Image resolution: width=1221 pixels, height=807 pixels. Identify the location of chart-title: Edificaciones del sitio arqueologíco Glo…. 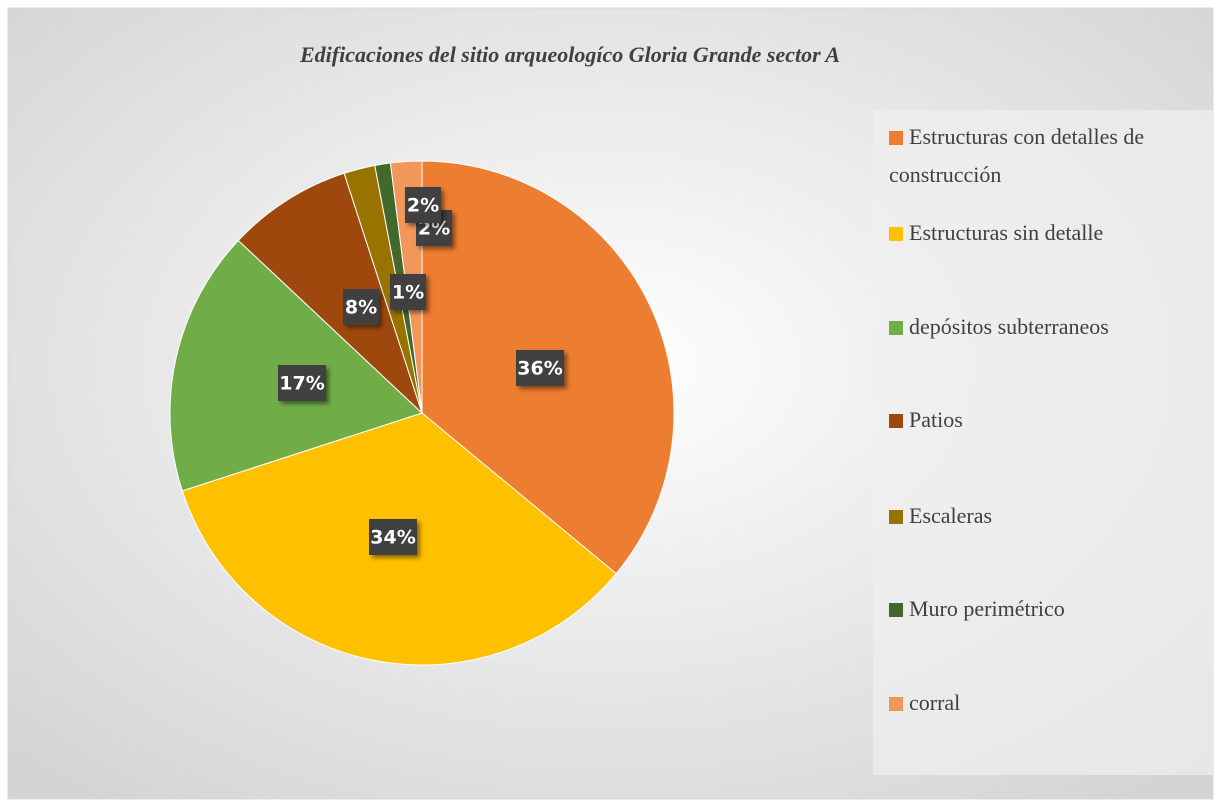
(569, 54).